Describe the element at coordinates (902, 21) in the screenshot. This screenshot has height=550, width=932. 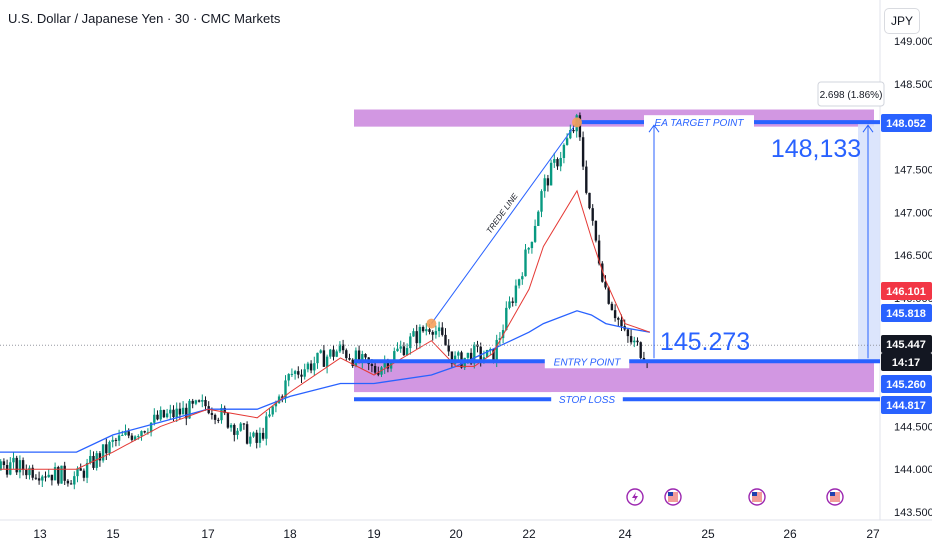
I see `currency-button: JPY` at that location.